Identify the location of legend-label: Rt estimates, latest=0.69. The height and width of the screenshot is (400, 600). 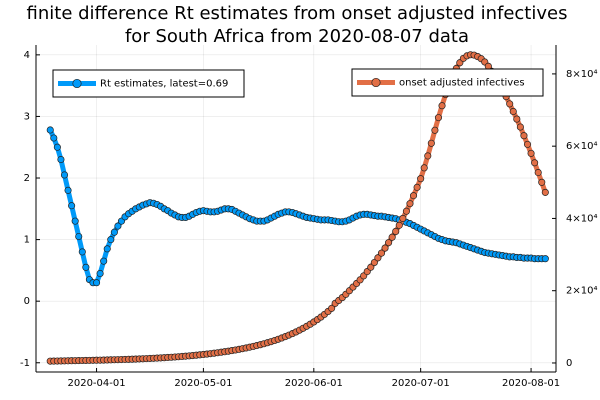
(164, 84).